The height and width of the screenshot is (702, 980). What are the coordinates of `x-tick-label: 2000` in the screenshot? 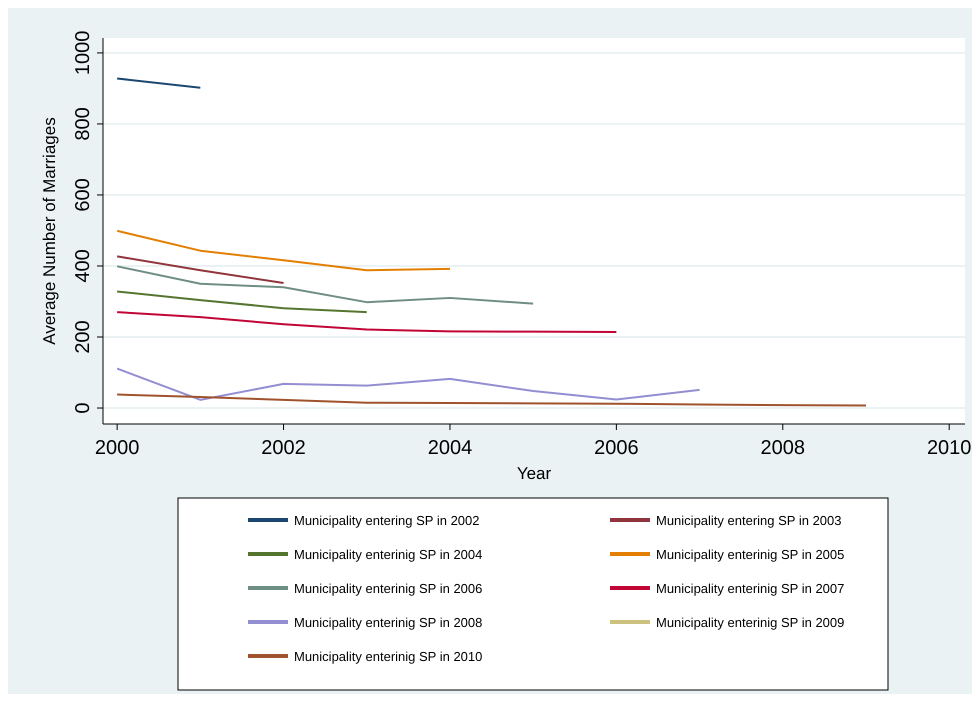 It's located at (117, 448).